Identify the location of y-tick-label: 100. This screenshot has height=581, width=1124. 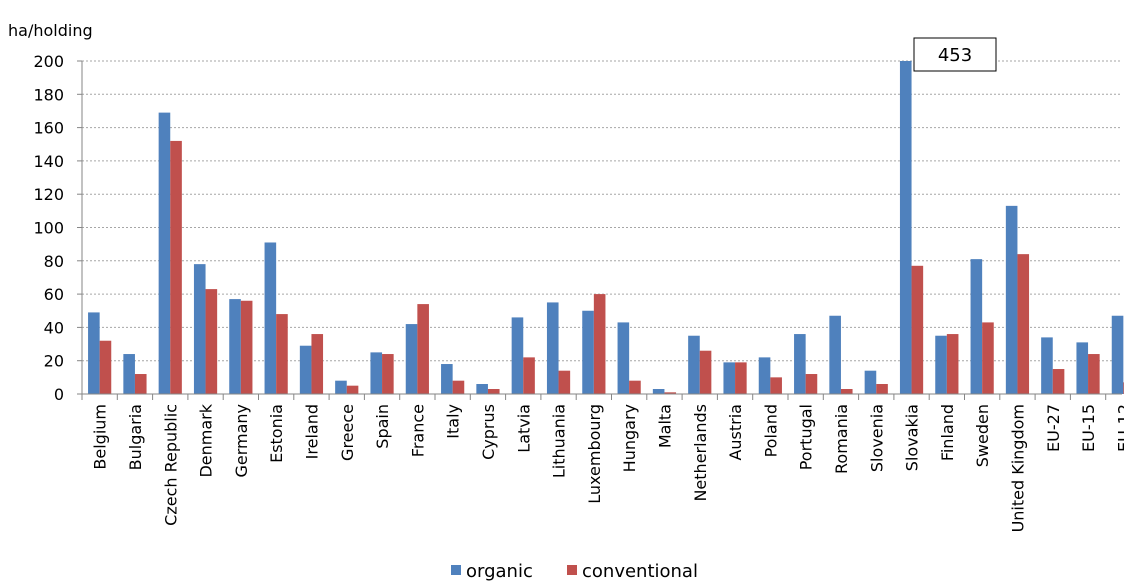
(48, 228).